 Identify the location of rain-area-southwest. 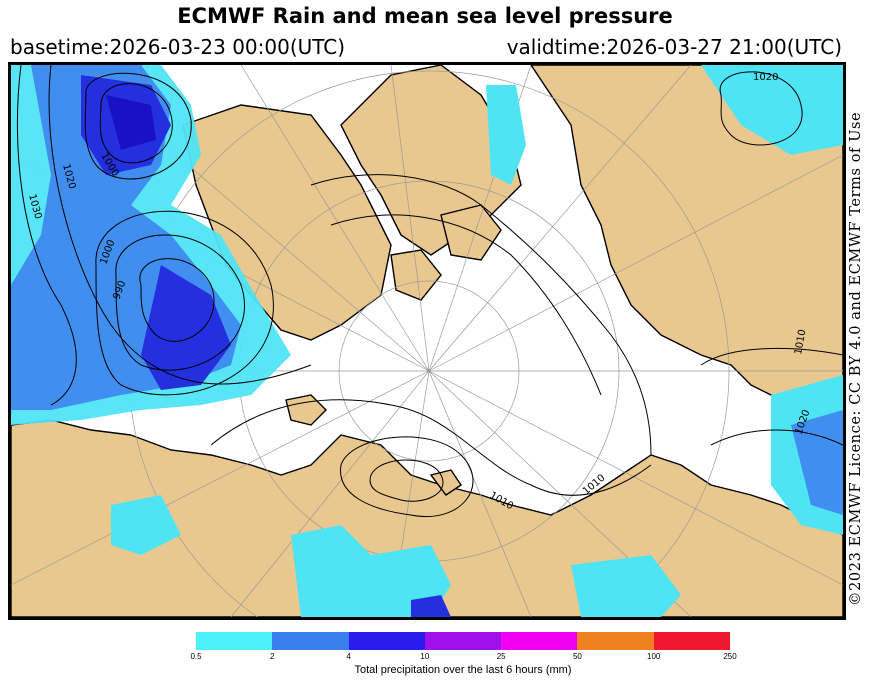
(146, 525).